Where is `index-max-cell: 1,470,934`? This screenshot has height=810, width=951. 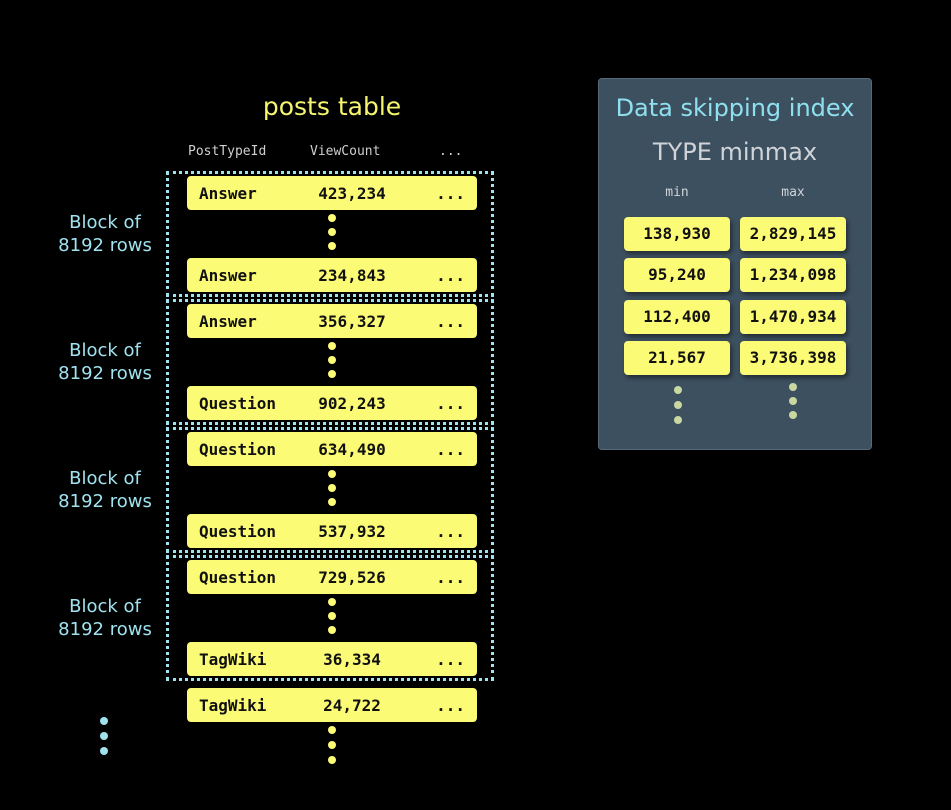
index-max-cell: 1,470,934 is located at coordinates (793, 317).